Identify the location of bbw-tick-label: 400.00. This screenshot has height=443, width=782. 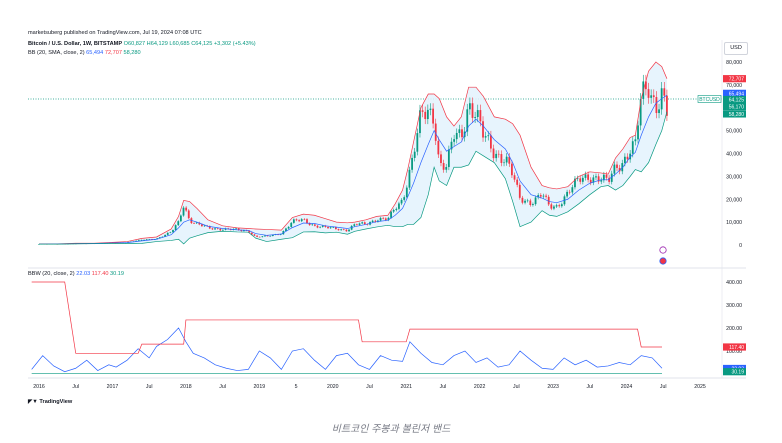
(734, 283).